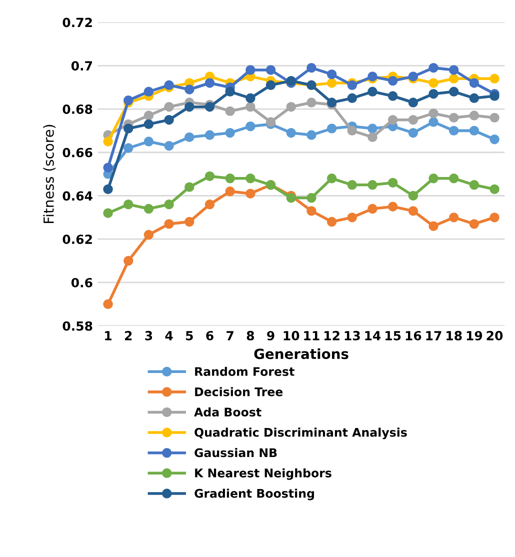 Image resolution: width=515 pixels, height=557 pixels. What do you see at coordinates (108, 335) in the screenshot?
I see `x-tick-label: 1` at bounding box center [108, 335].